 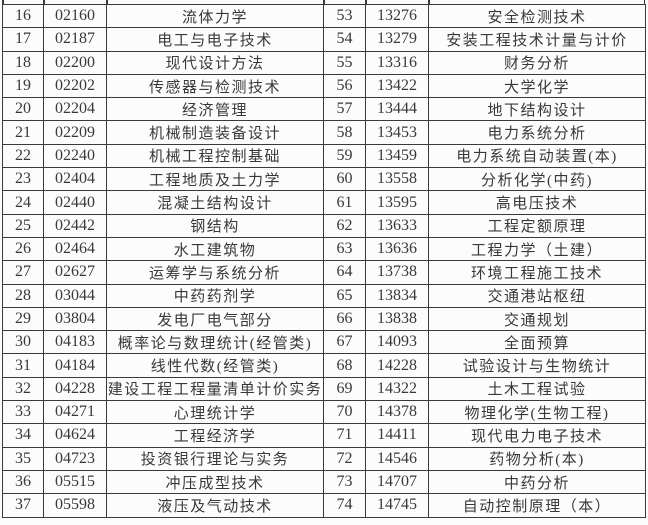 What do you see at coordinates (537, 482) in the screenshot?
I see `course-name-right: 中药分析` at bounding box center [537, 482].